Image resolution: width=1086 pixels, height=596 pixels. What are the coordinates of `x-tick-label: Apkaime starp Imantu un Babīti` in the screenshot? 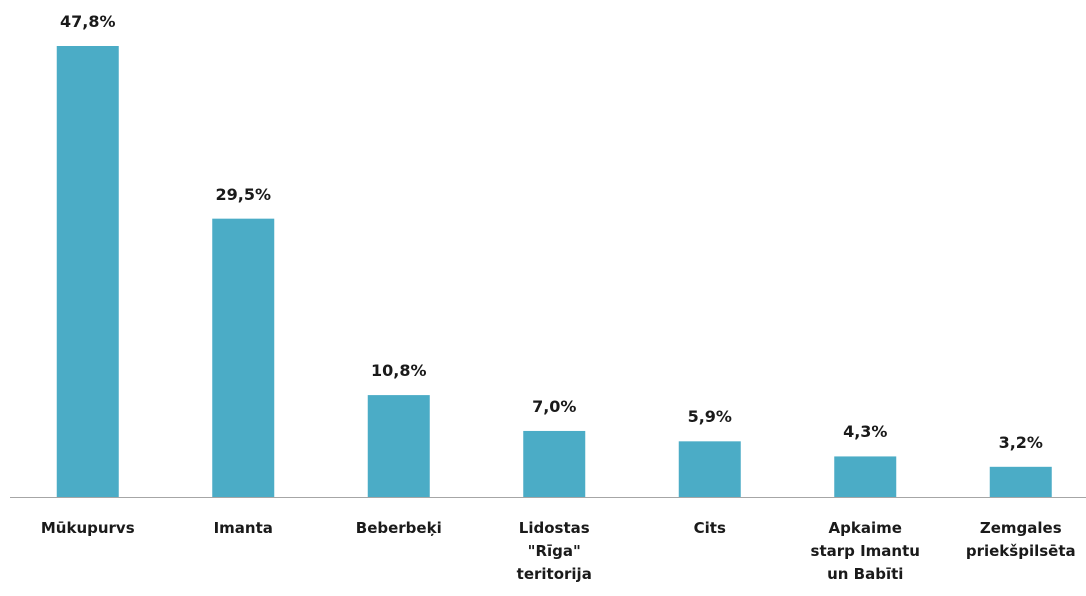 It's located at (865, 551).